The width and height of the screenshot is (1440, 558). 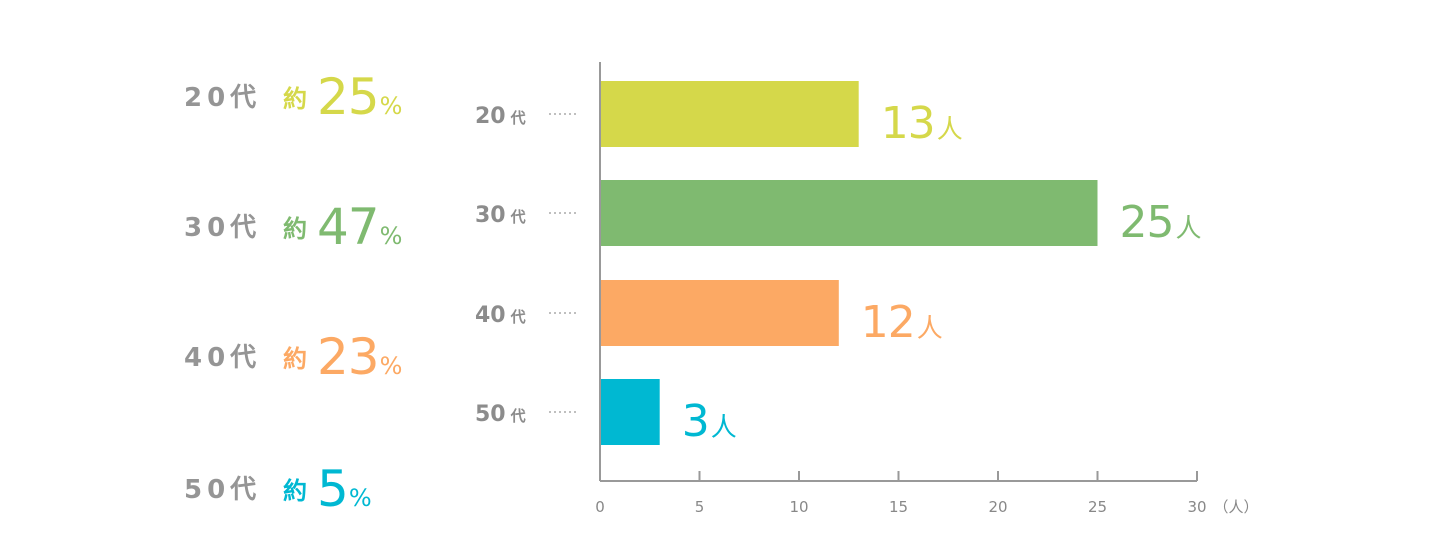 I want to click on summary-row-30s: 30代 約 47%, so click(x=220, y=222).